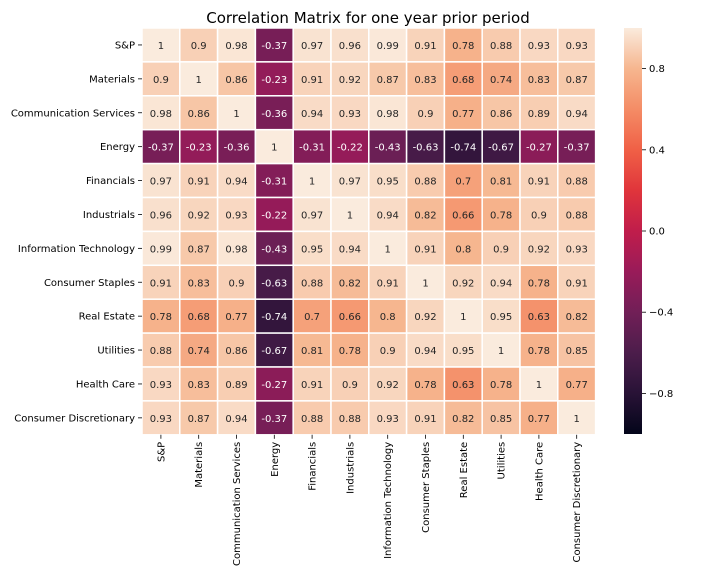 This screenshot has height=580, width=720. Describe the element at coordinates (275, 459) in the screenshot. I see `x-label-energy: Energy` at that location.